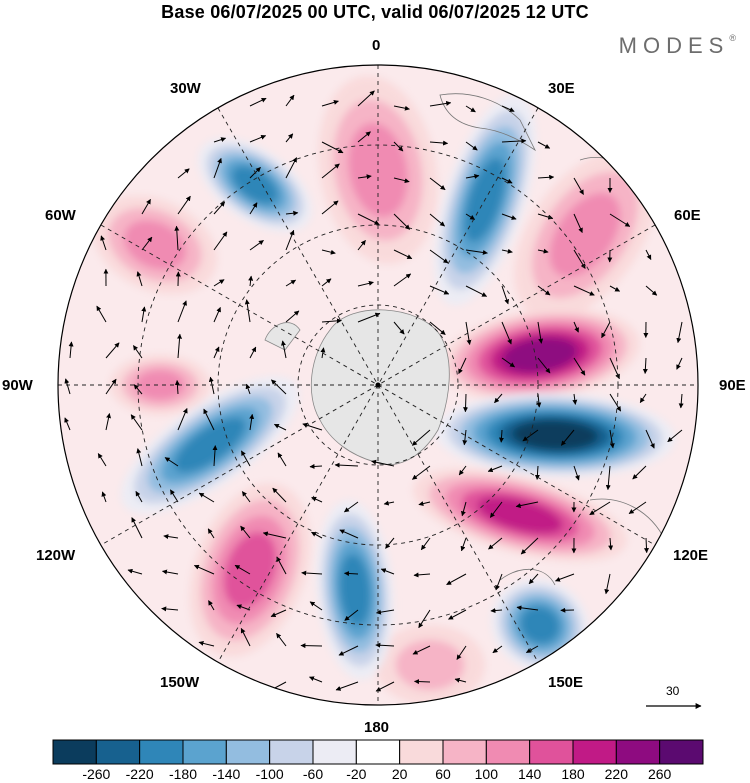  Describe the element at coordinates (691, 555) in the screenshot. I see `lon-label-120e: 120E` at that location.